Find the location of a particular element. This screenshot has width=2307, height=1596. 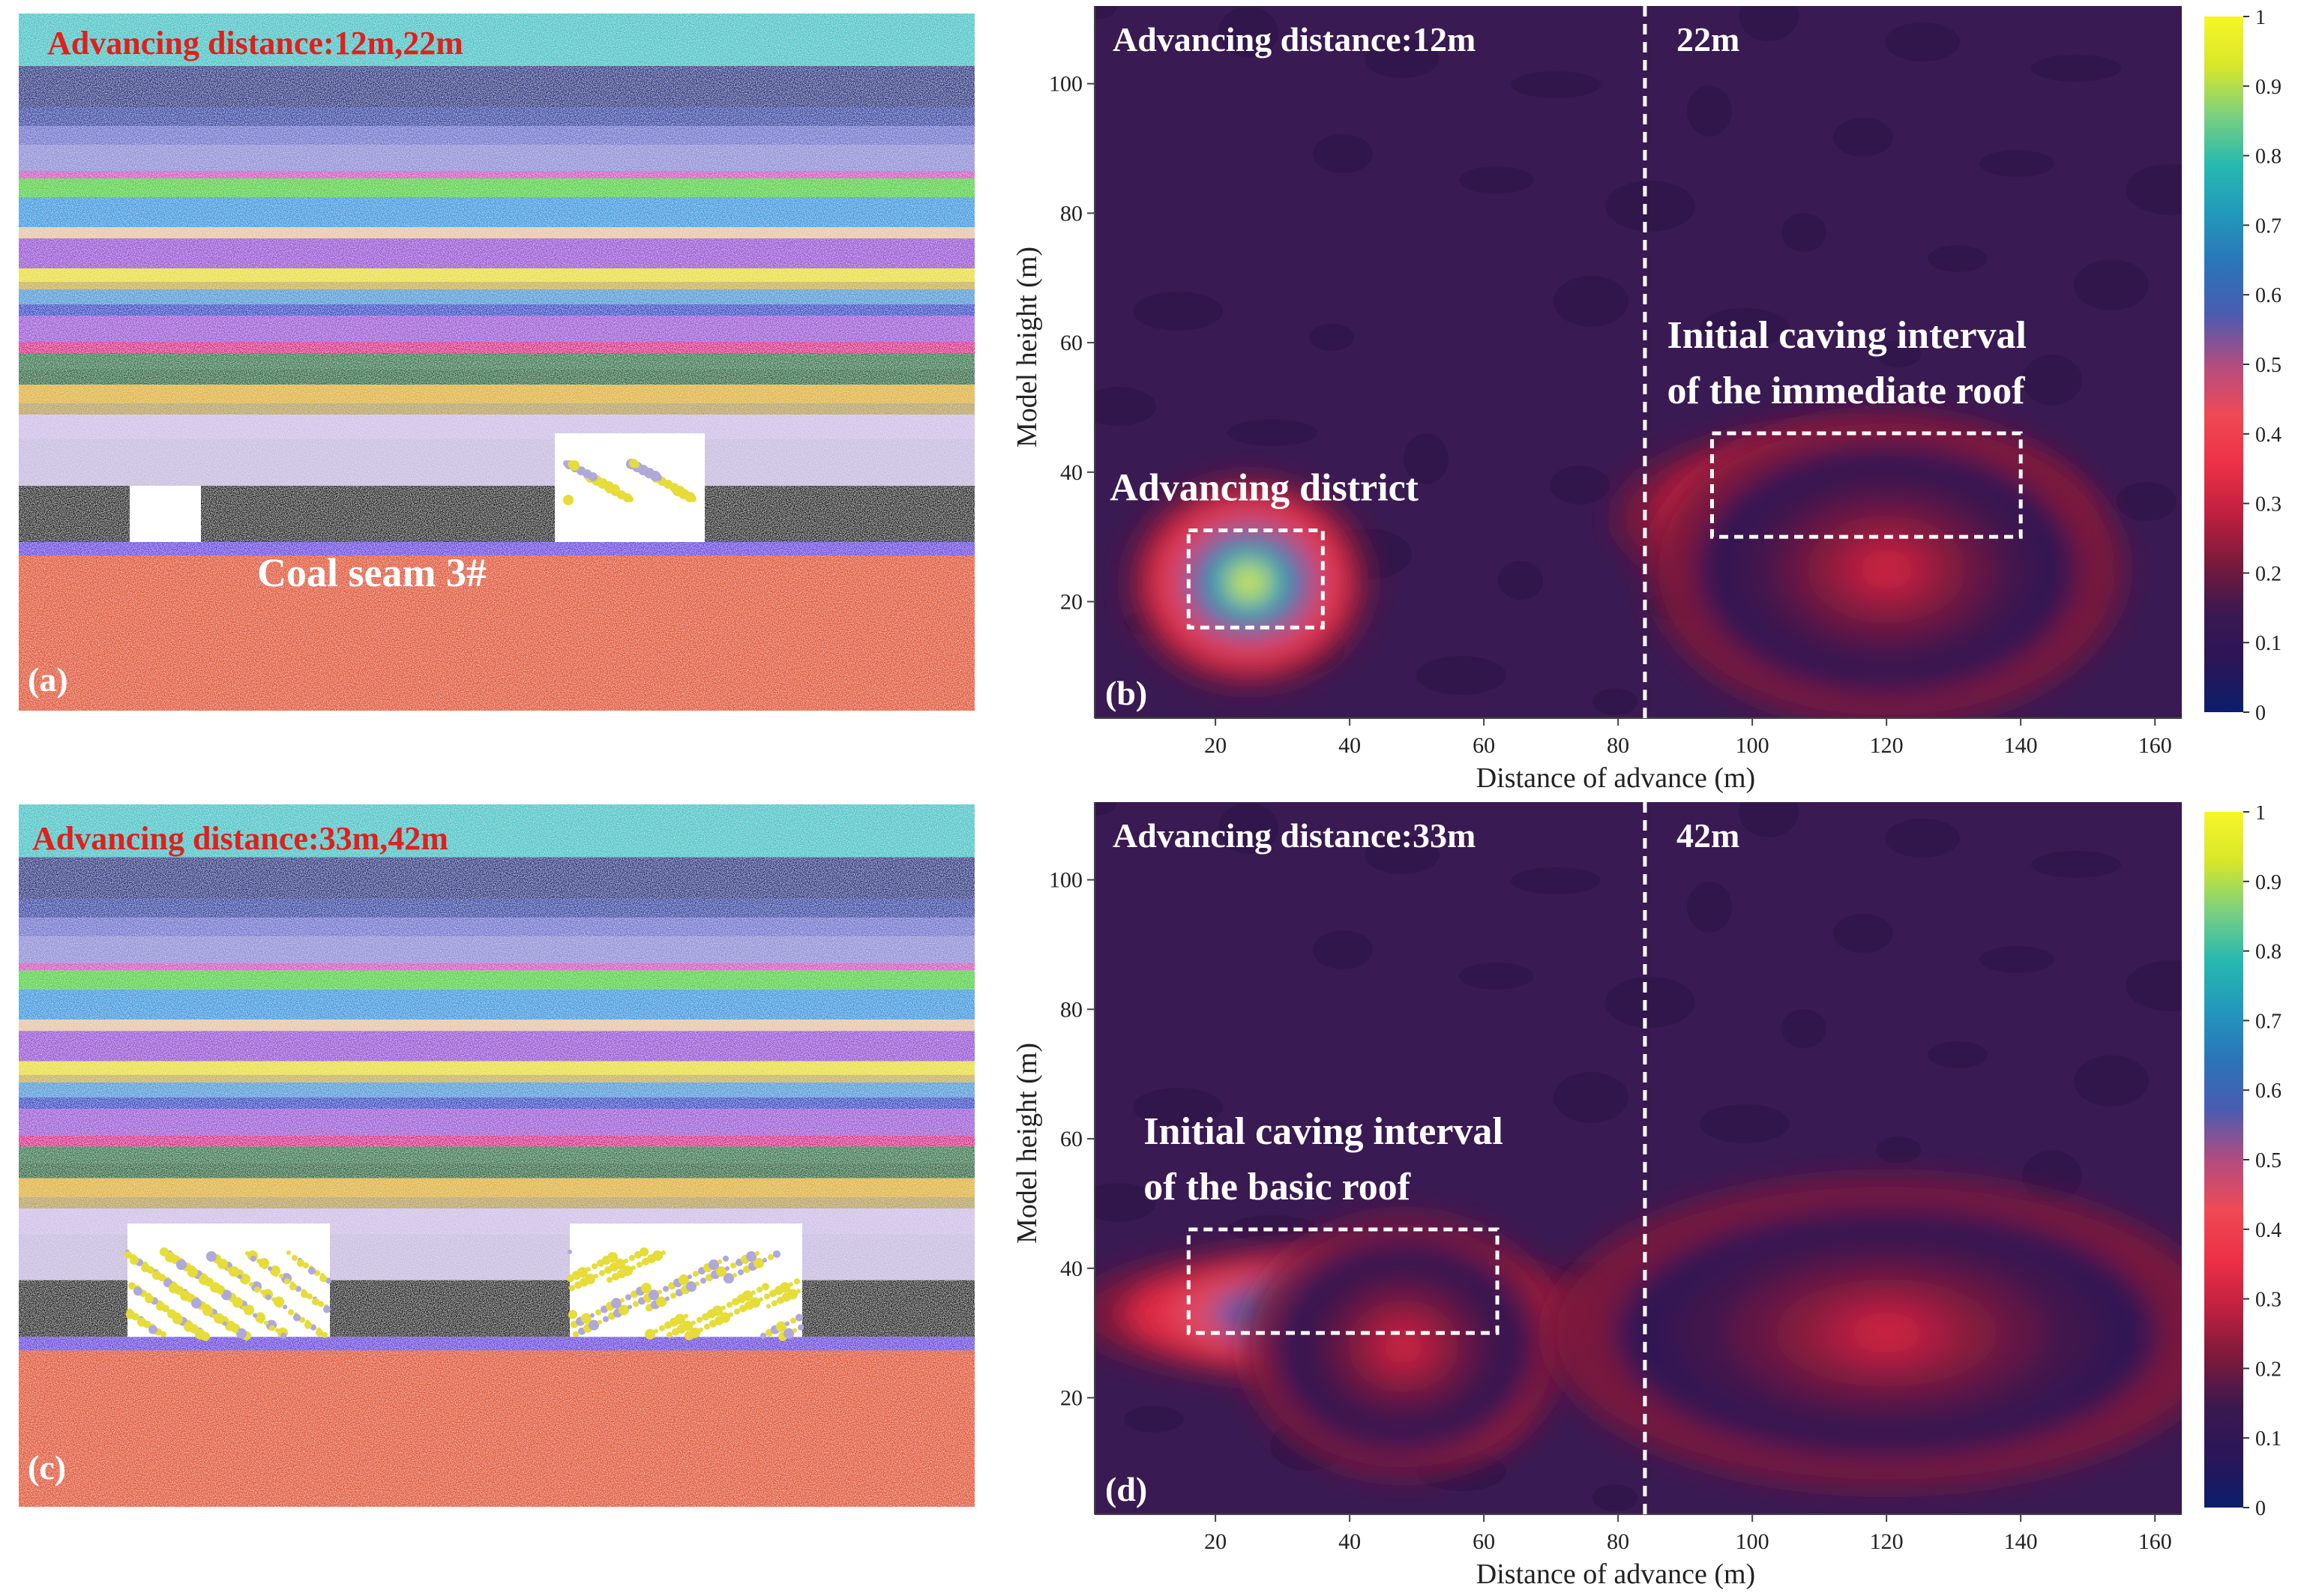

colorbar-tick-label: 0.8 is located at coordinates (2268, 952).